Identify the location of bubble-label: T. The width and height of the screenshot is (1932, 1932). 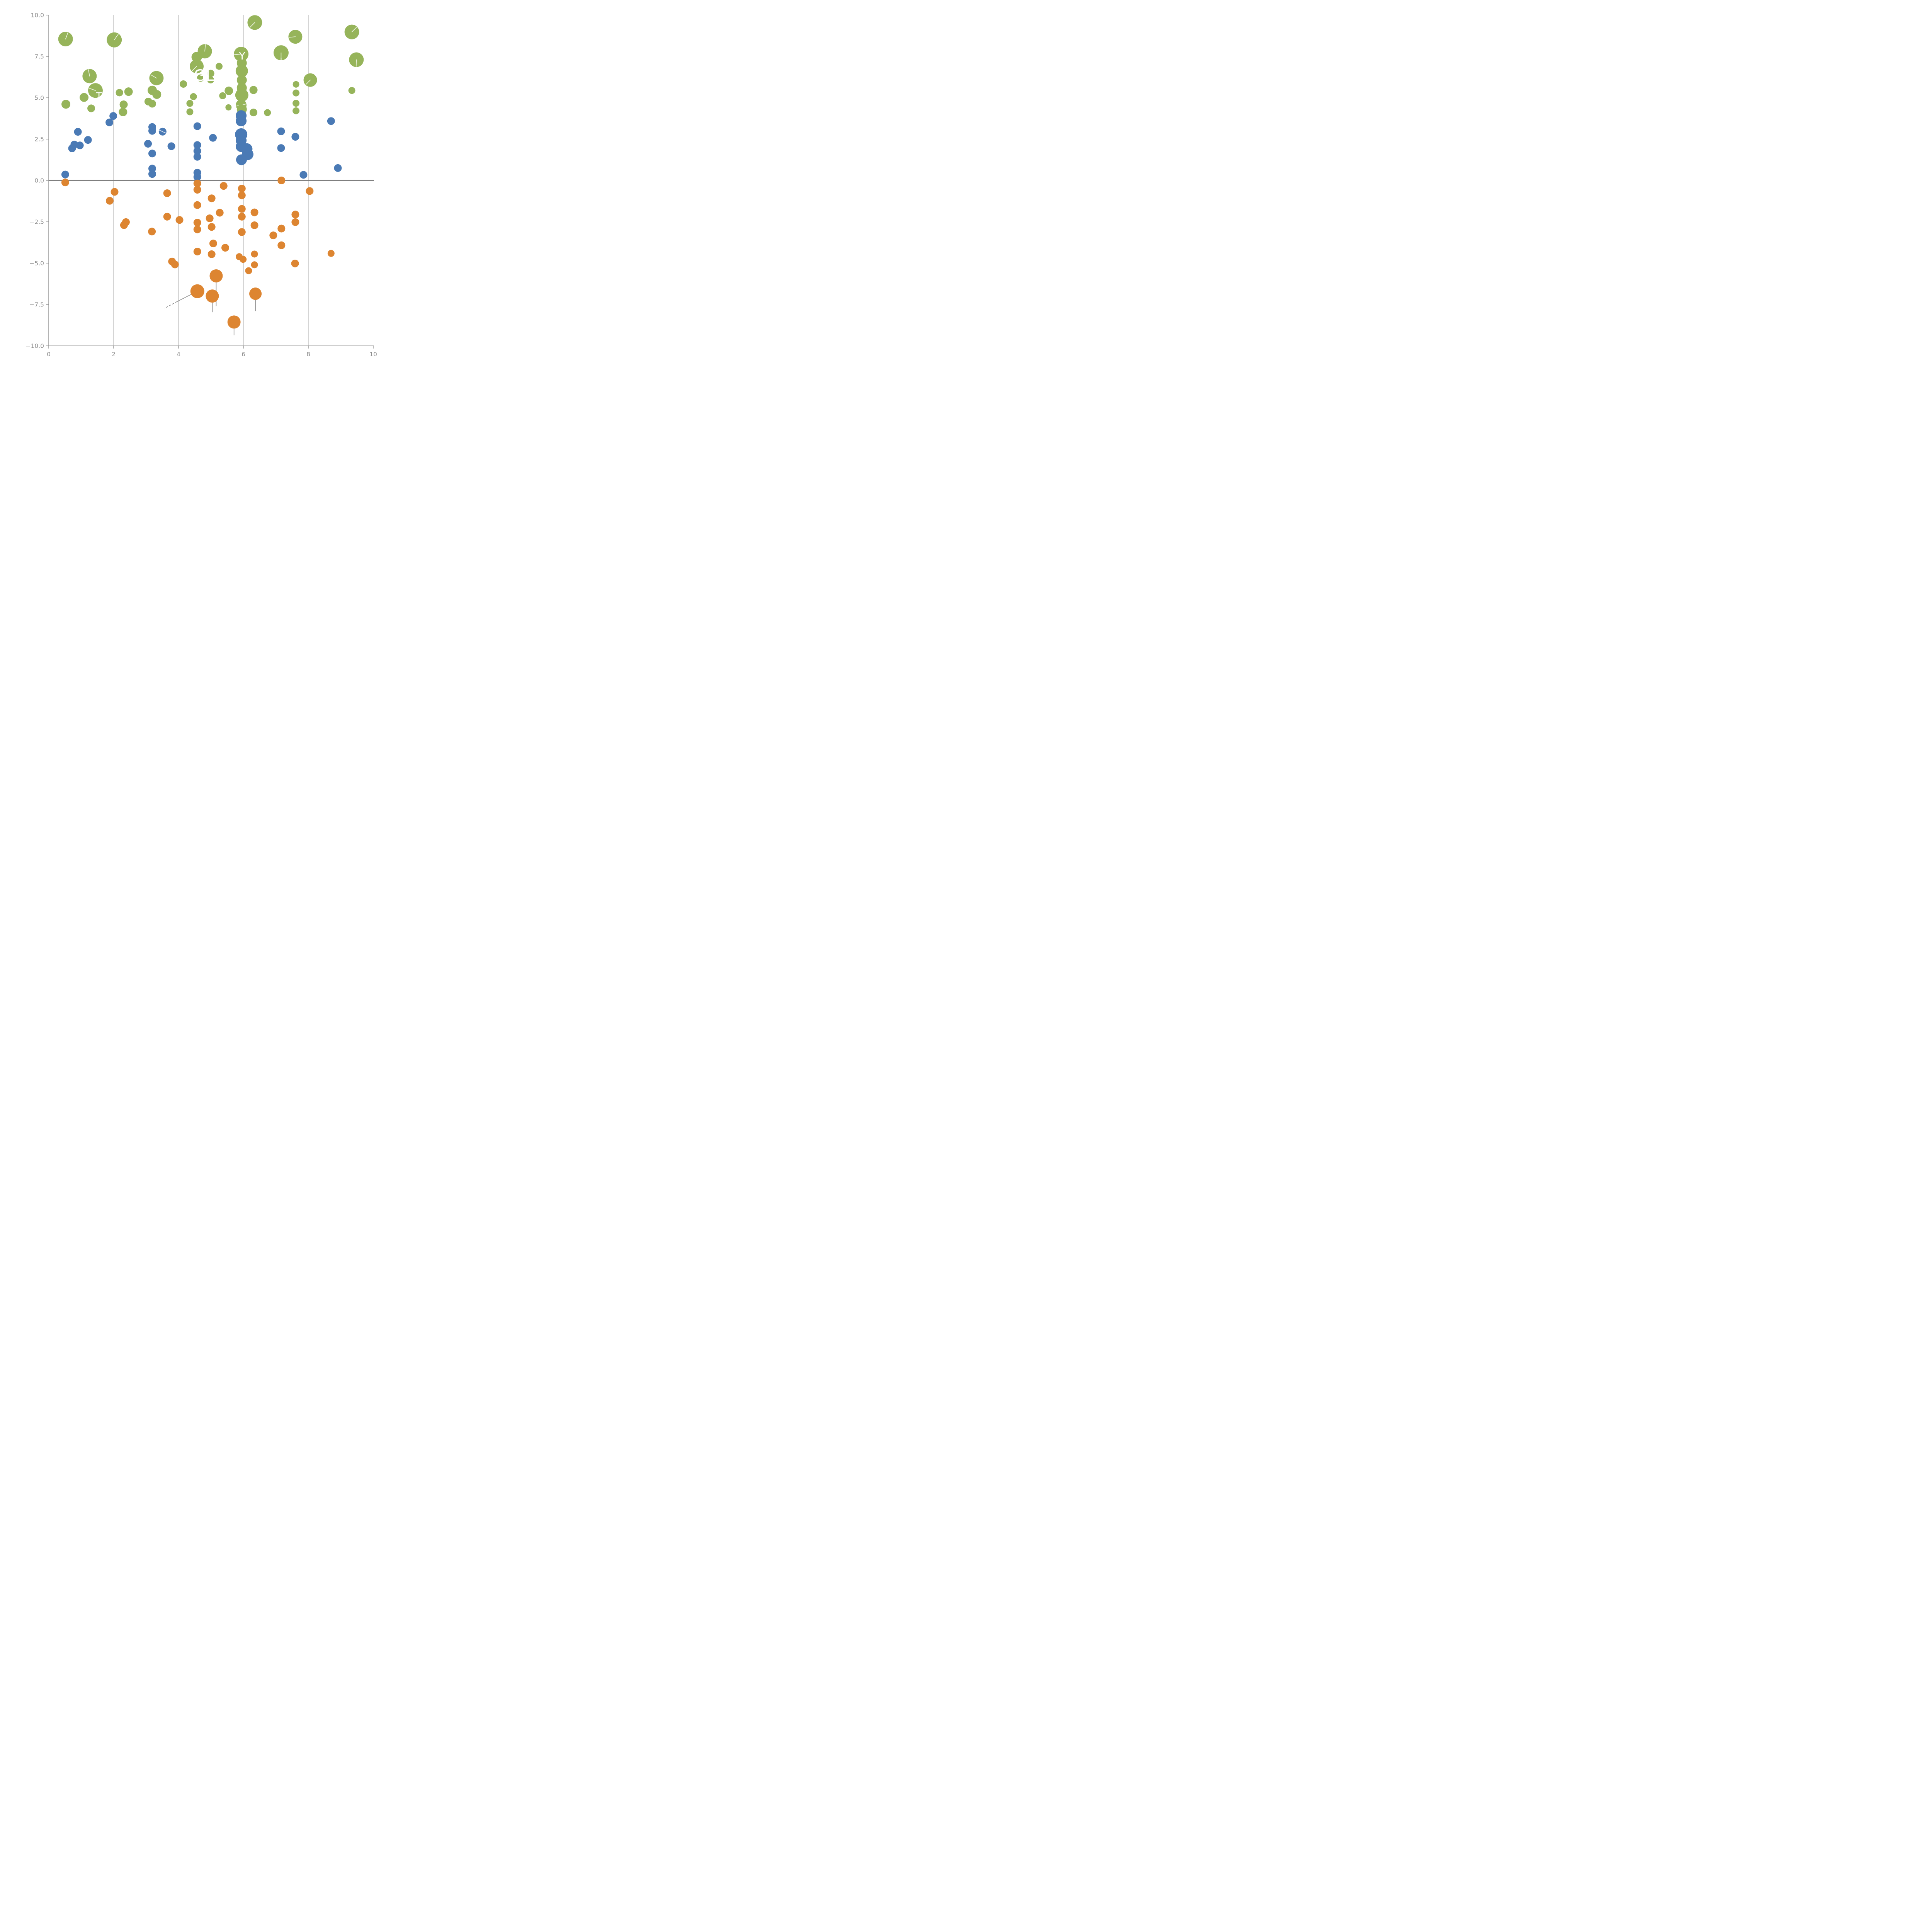
(99, 96).